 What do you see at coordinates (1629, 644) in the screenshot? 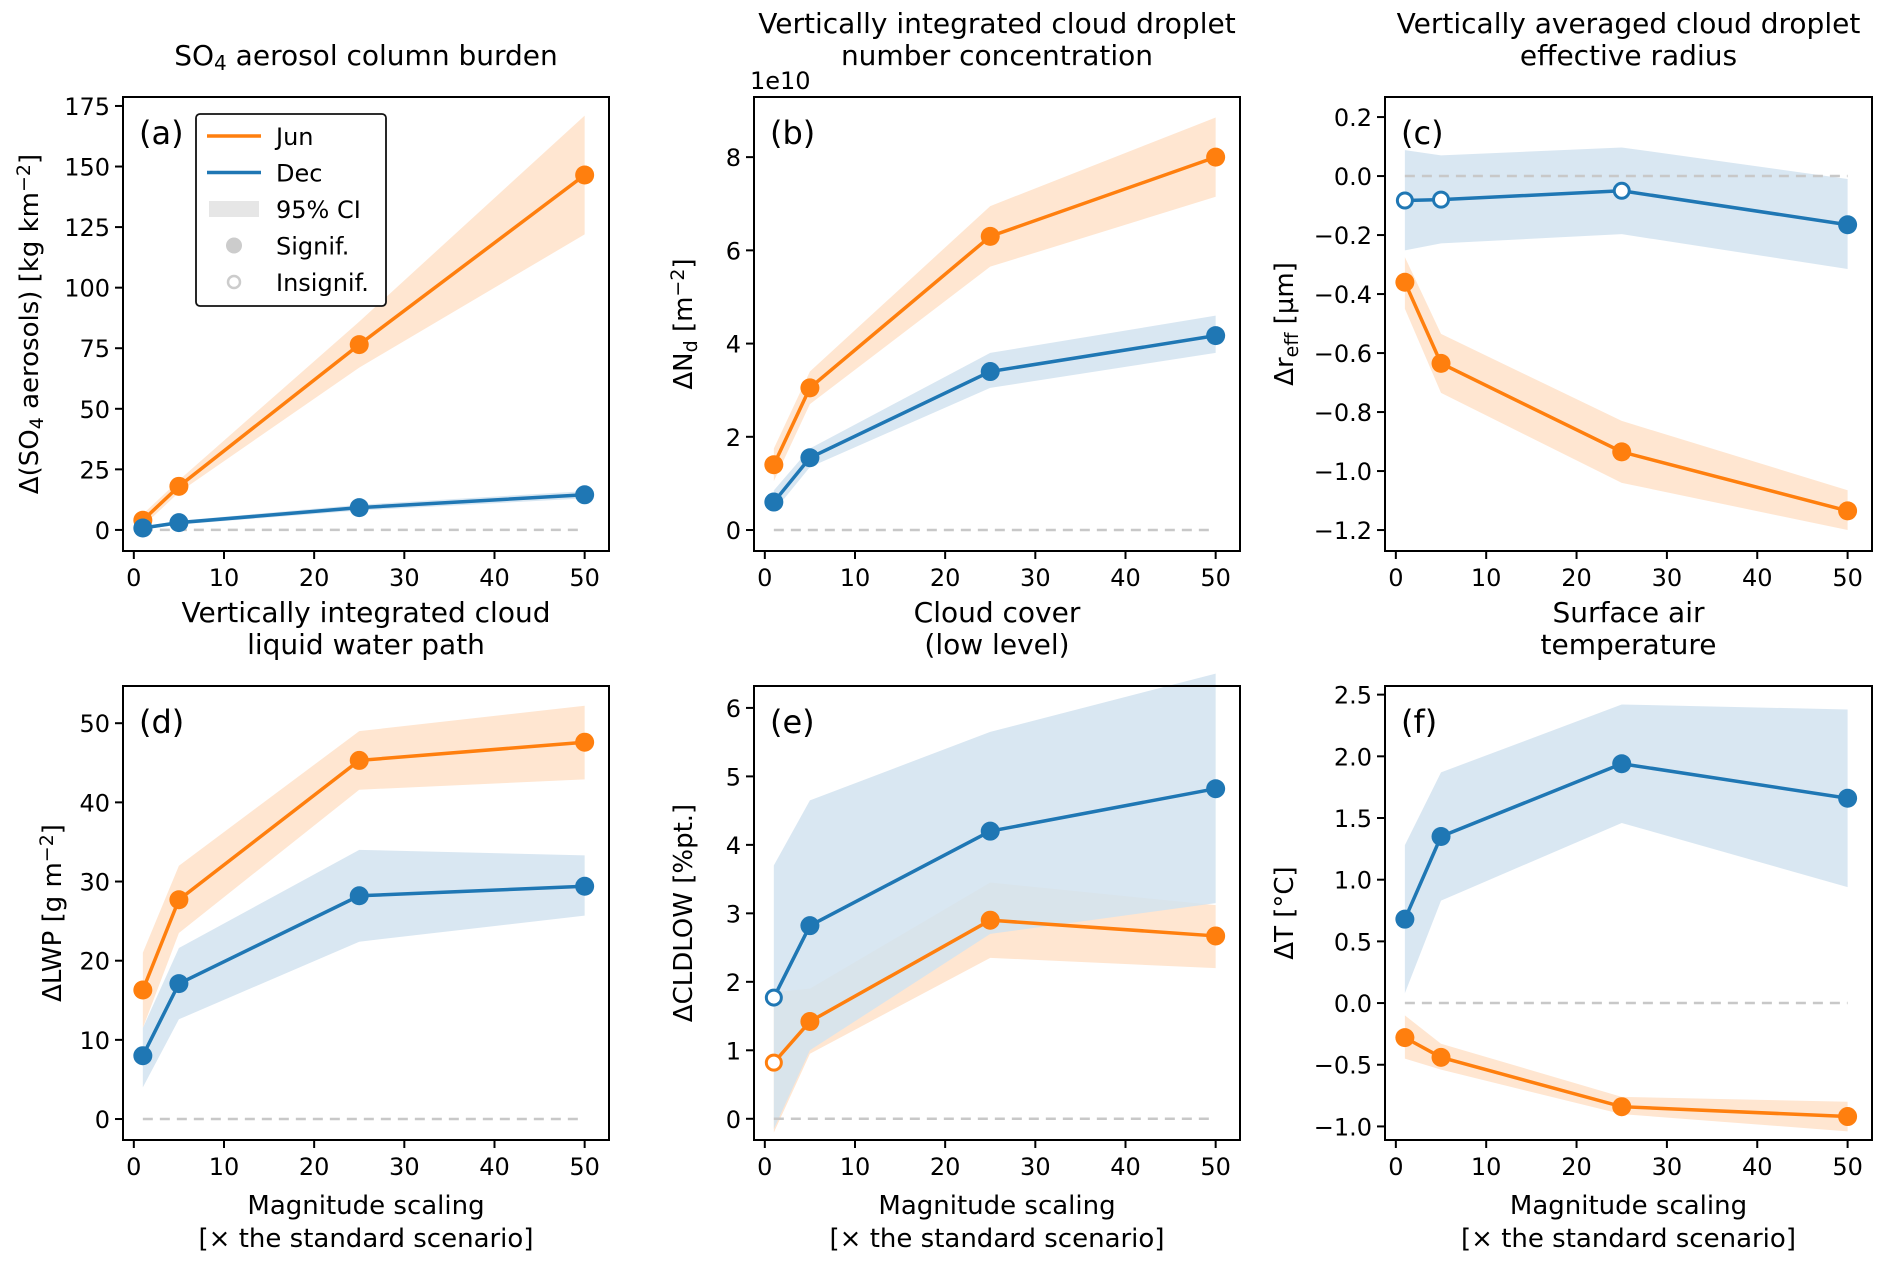
I see `title-line: temperature` at bounding box center [1629, 644].